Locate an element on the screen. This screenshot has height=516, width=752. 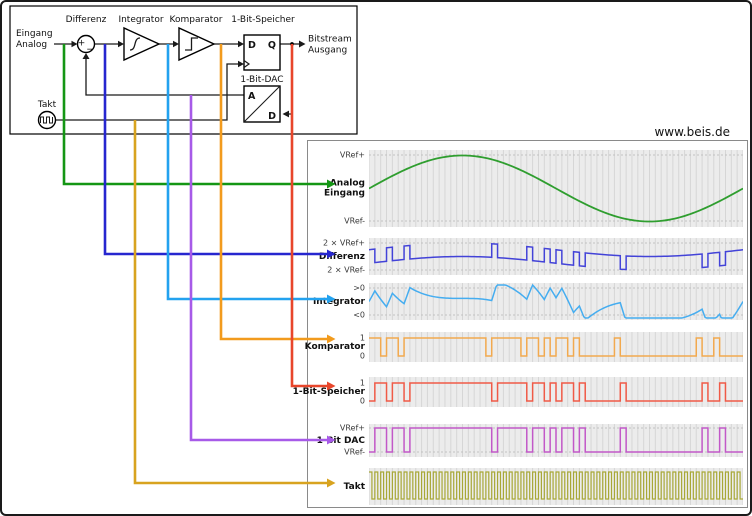
sum-plus-sign: + is located at coordinates (82, 44).